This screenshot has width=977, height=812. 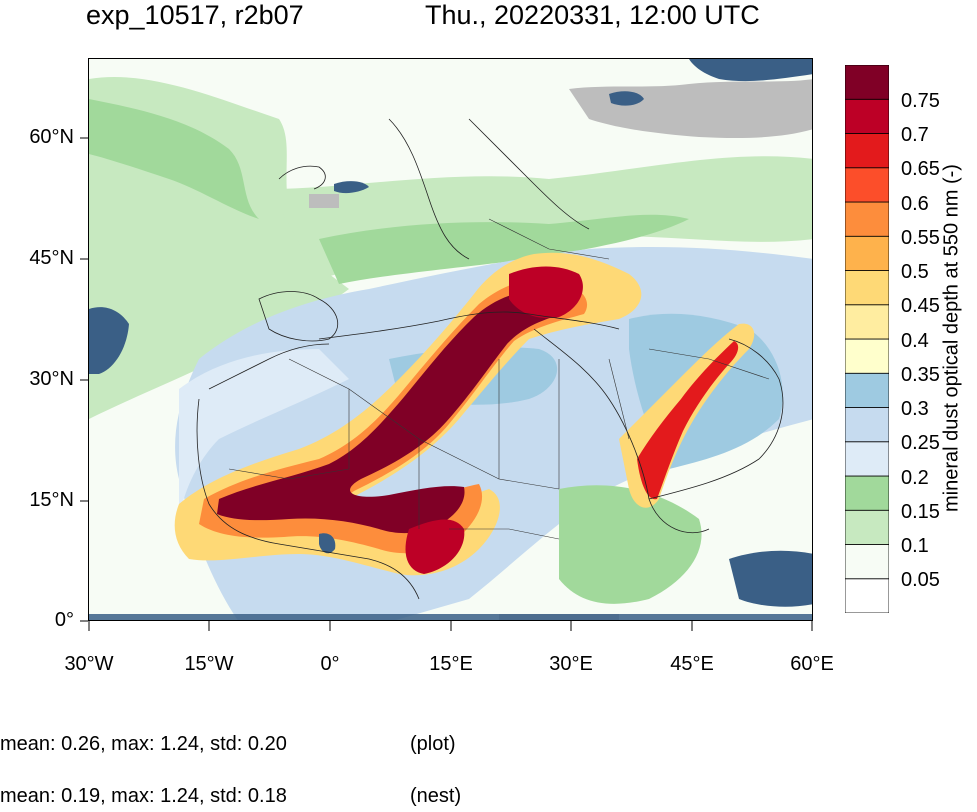 What do you see at coordinates (51, 500) in the screenshot?
I see `lat-label-15n: 15°N` at bounding box center [51, 500].